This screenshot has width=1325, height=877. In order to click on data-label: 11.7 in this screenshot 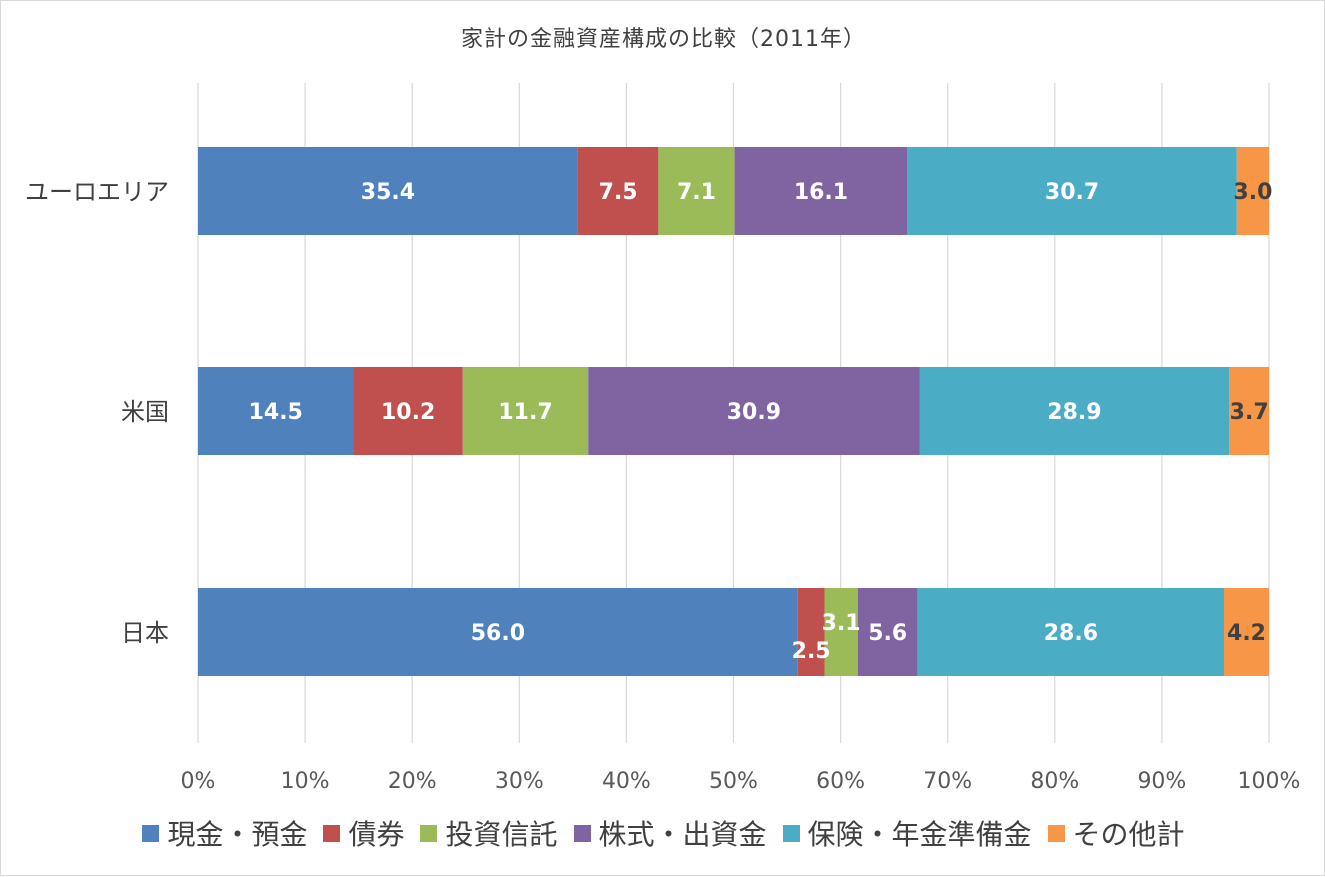, I will do `click(525, 412)`.